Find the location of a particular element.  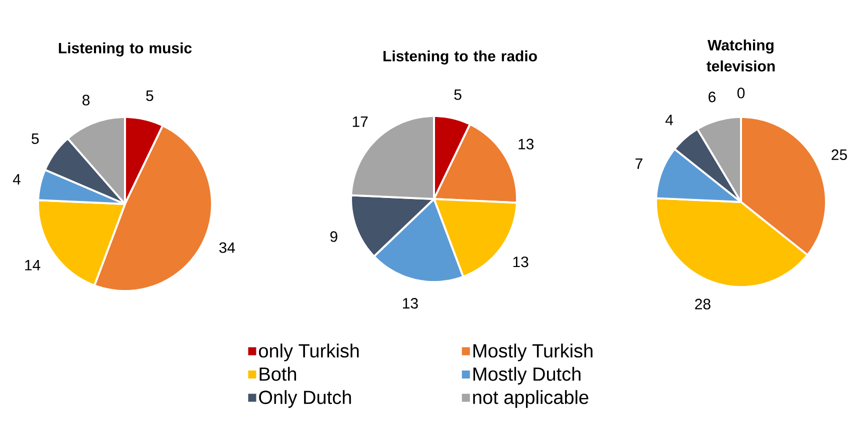

legend-label: Both is located at coordinates (278, 373).